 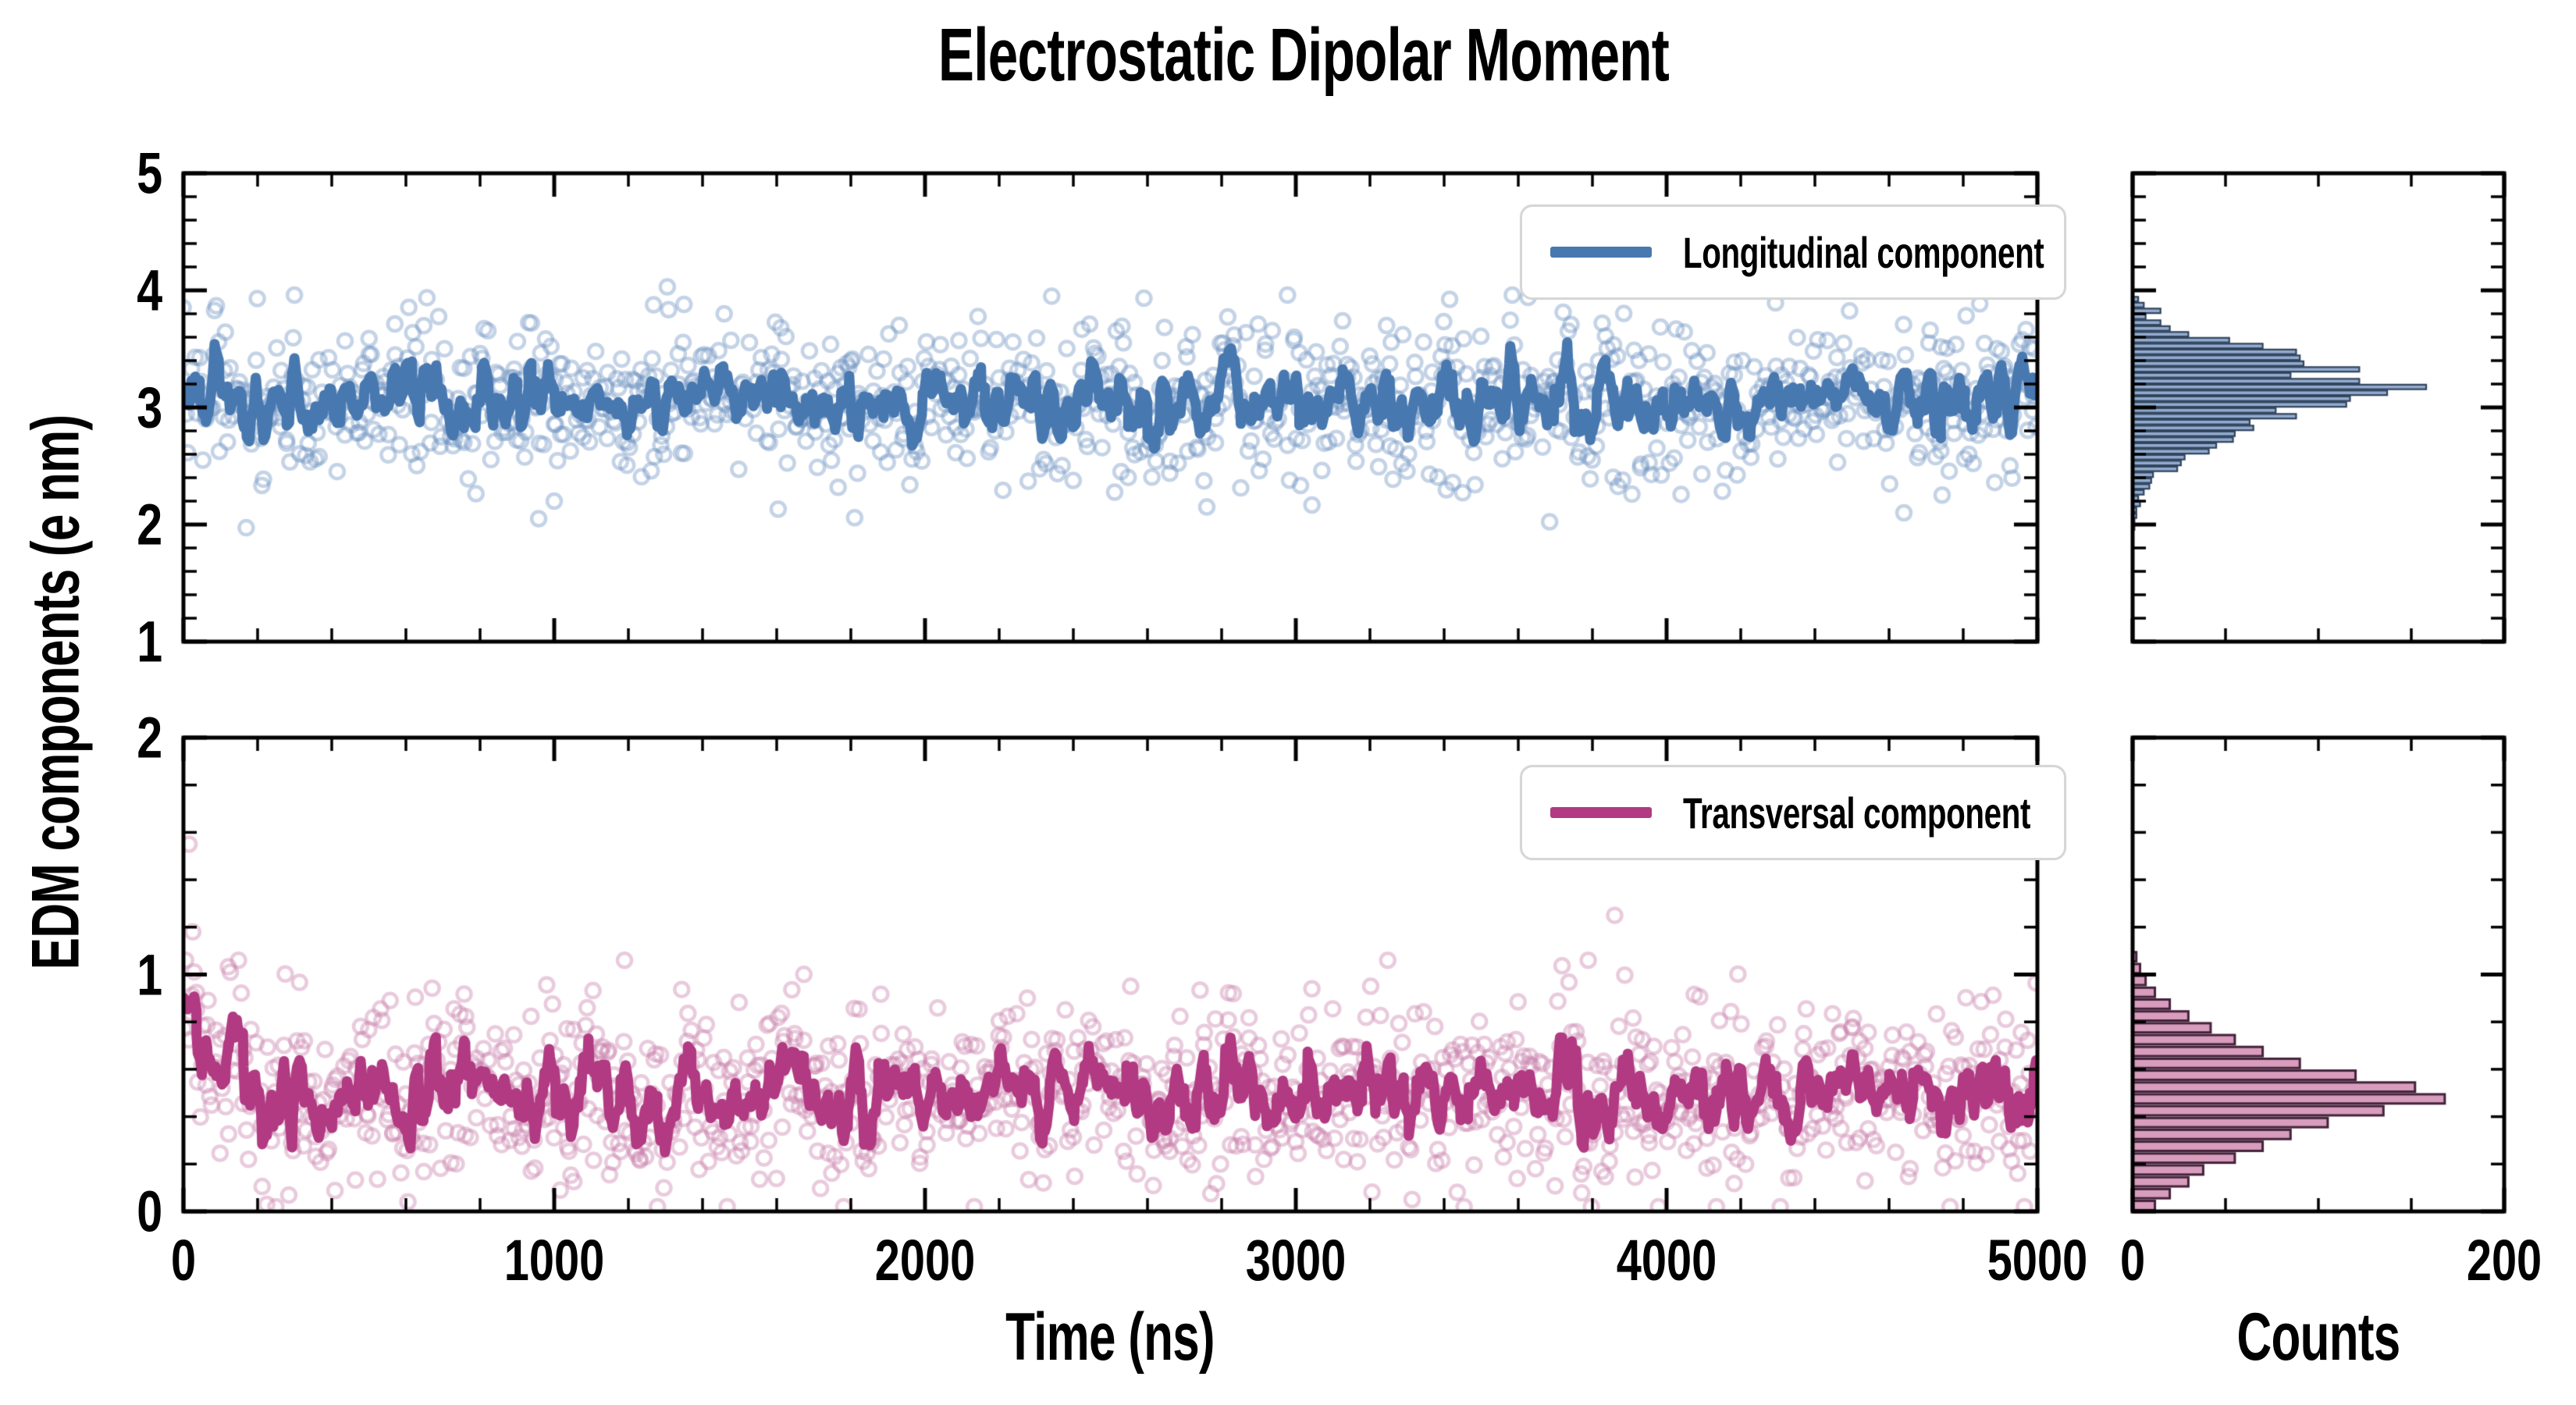 I want to click on legend-swatch-transversal, so click(x=1601, y=813).